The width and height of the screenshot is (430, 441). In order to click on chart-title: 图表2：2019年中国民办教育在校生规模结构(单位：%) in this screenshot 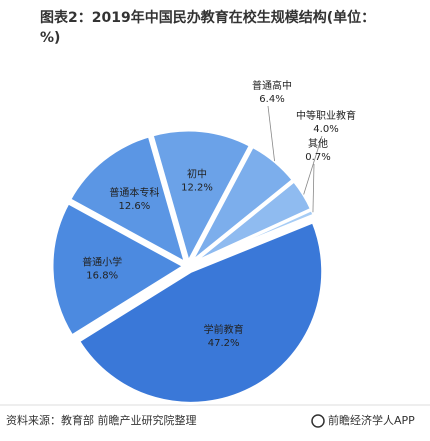, I will do `click(208, 28)`.